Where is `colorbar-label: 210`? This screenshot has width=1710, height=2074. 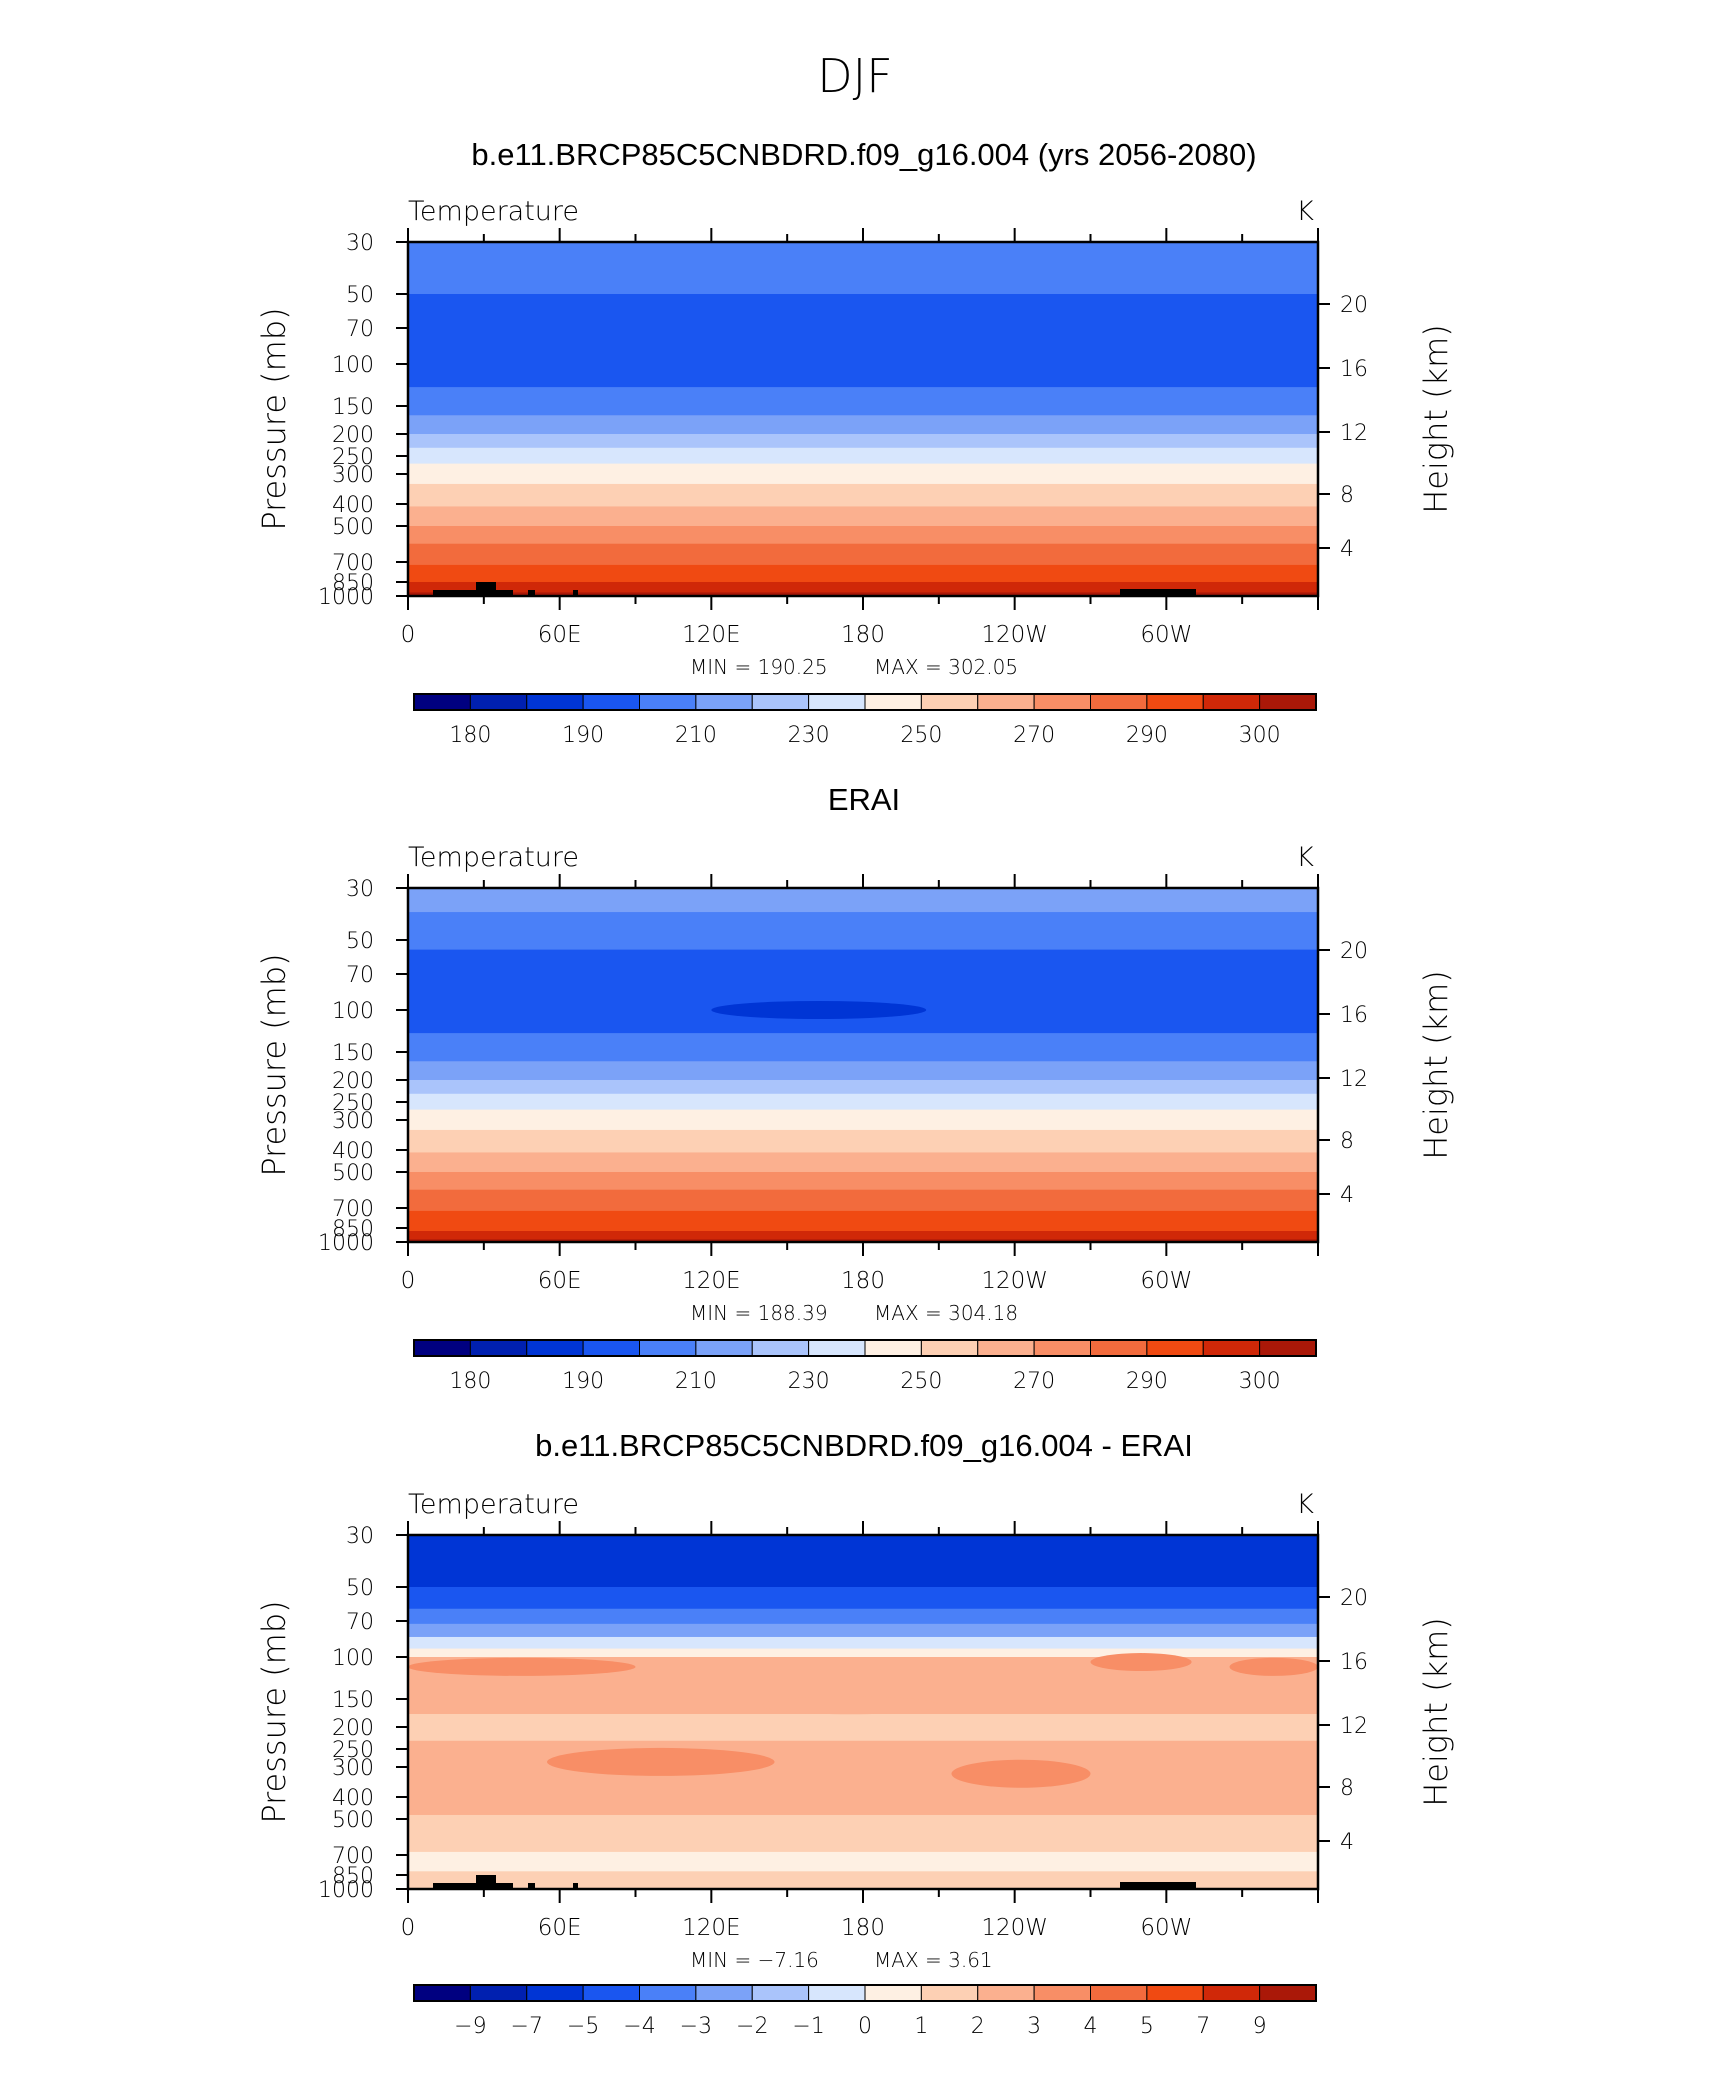
colorbar-label: 210 is located at coordinates (696, 735).